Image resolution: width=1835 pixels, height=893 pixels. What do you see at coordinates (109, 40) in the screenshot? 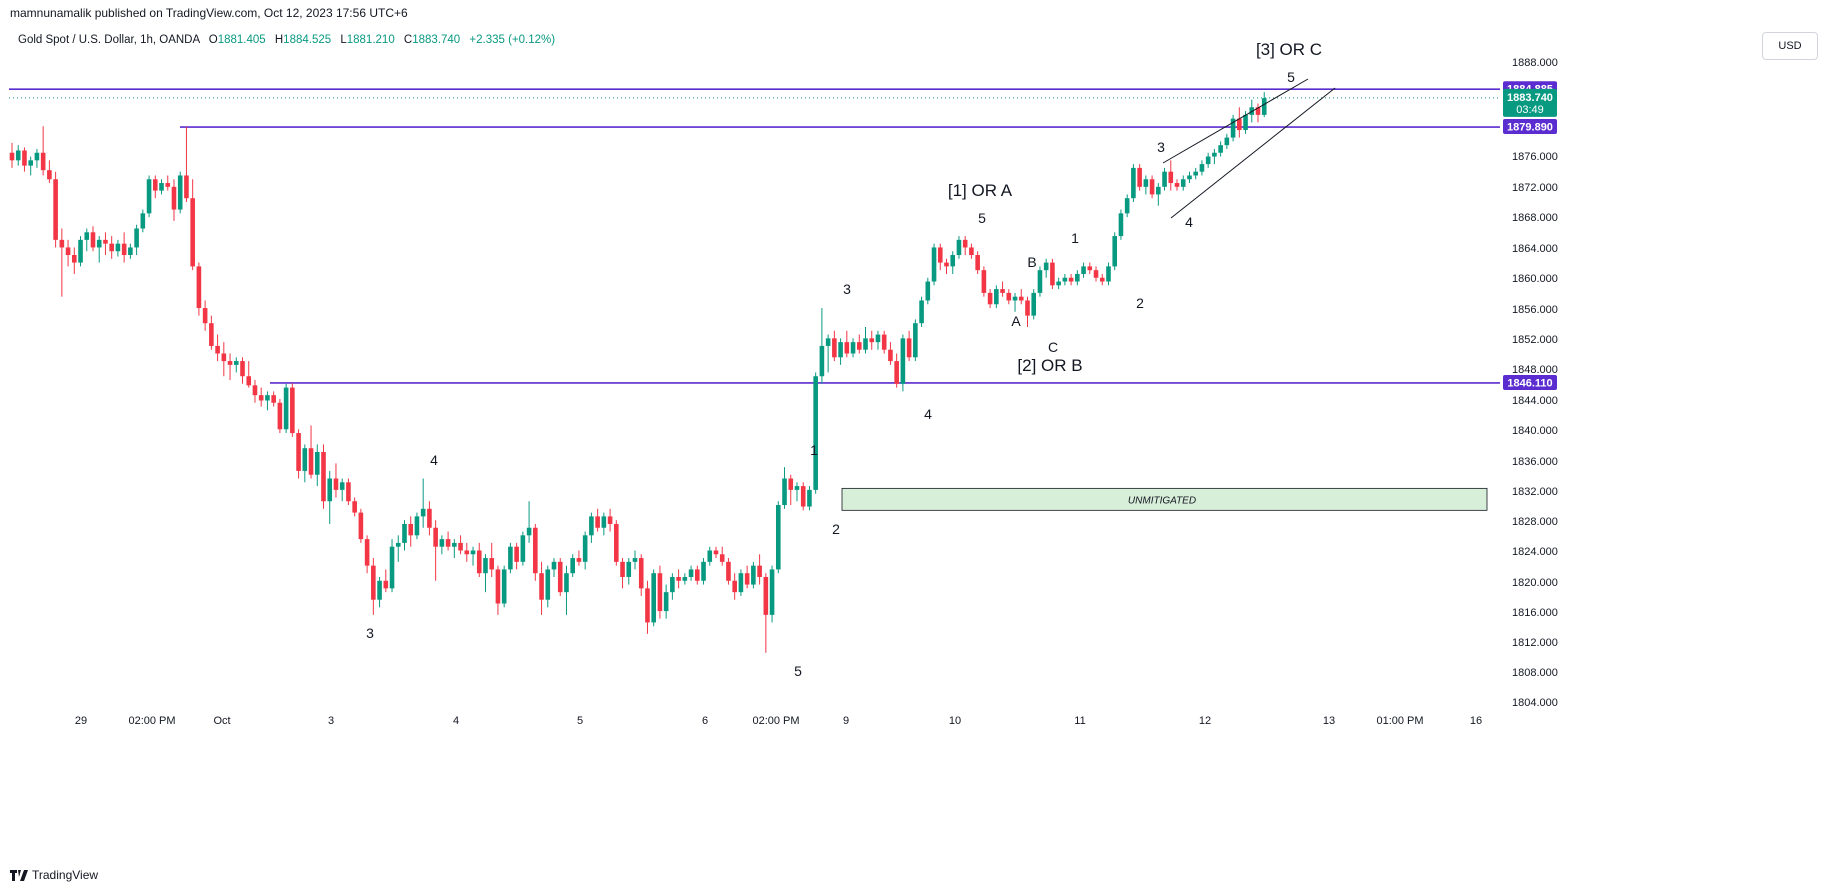
I see `symbol-name: Gold Spot / U.S. Dollar, 1h, OANDA` at bounding box center [109, 40].